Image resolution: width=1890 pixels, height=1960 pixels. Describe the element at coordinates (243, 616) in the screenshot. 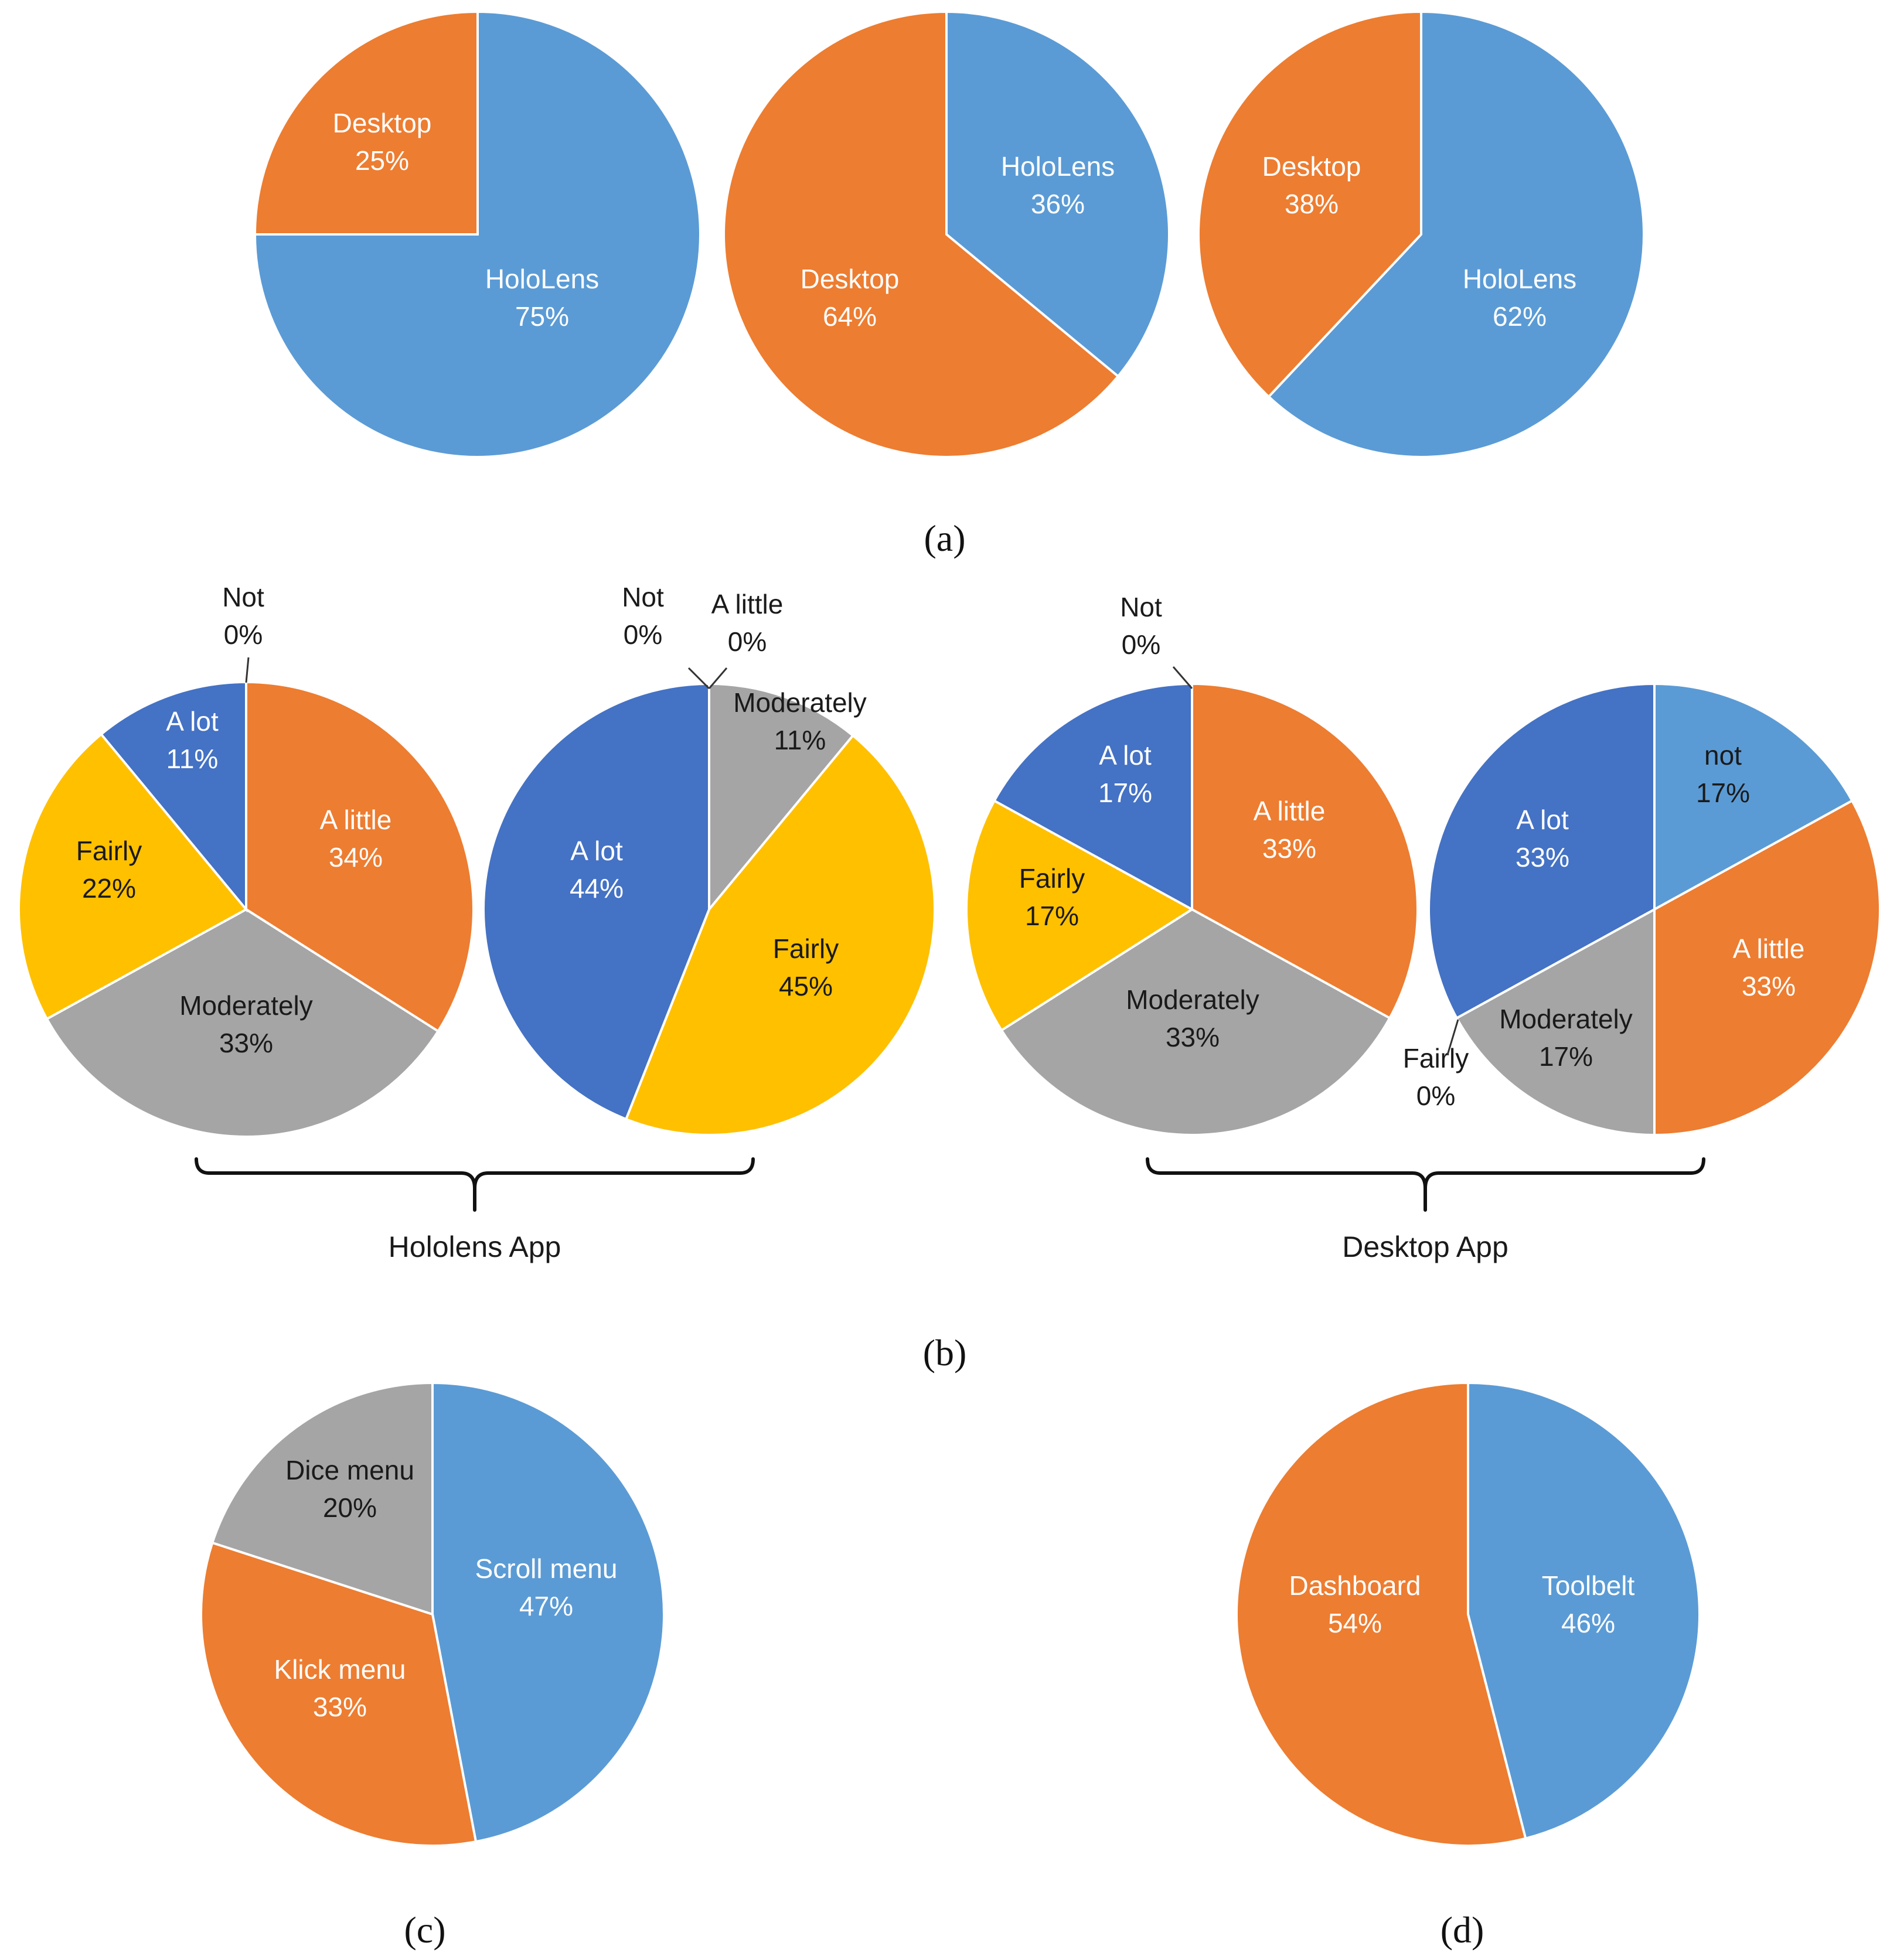

I see `slice-label-b1-not: Not 0%` at that location.